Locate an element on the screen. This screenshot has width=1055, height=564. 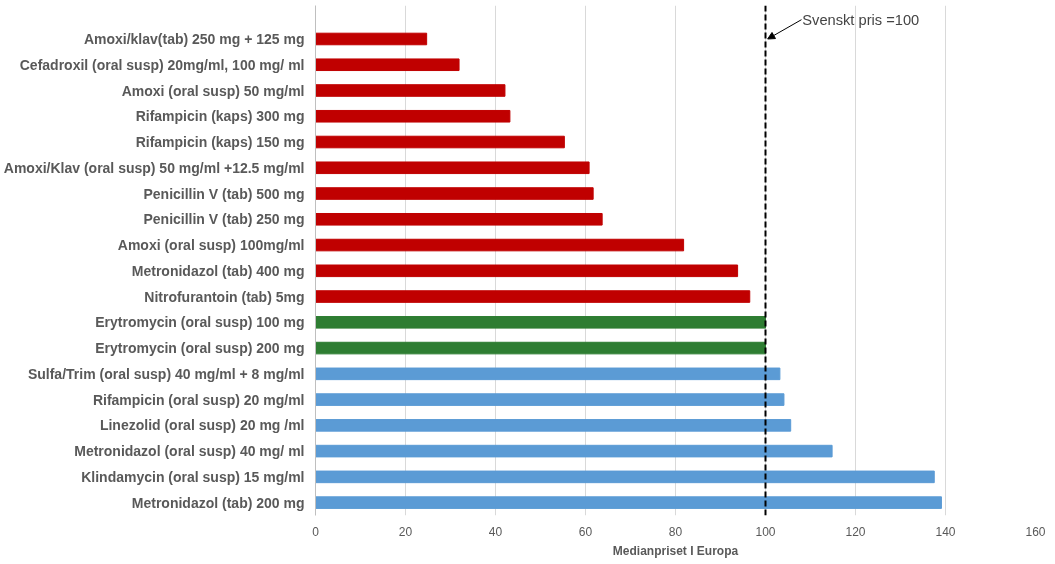
y-tick-label: Klindamycin (oral susp) 15 mg/ml is located at coordinates (193, 476).